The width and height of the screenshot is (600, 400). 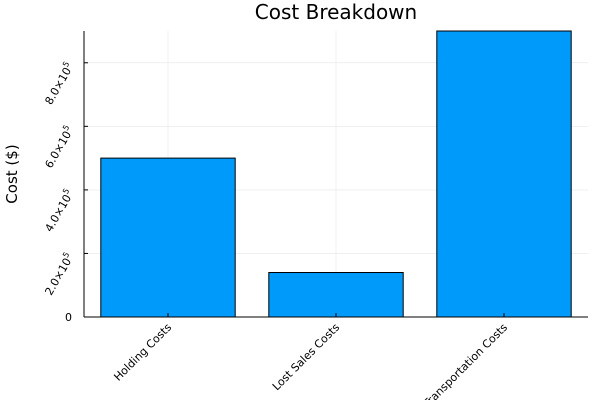 I want to click on y-tick-labels: 0 2.0×105 4.0×105 6.0×105 8.0×105, so click(x=64, y=192).